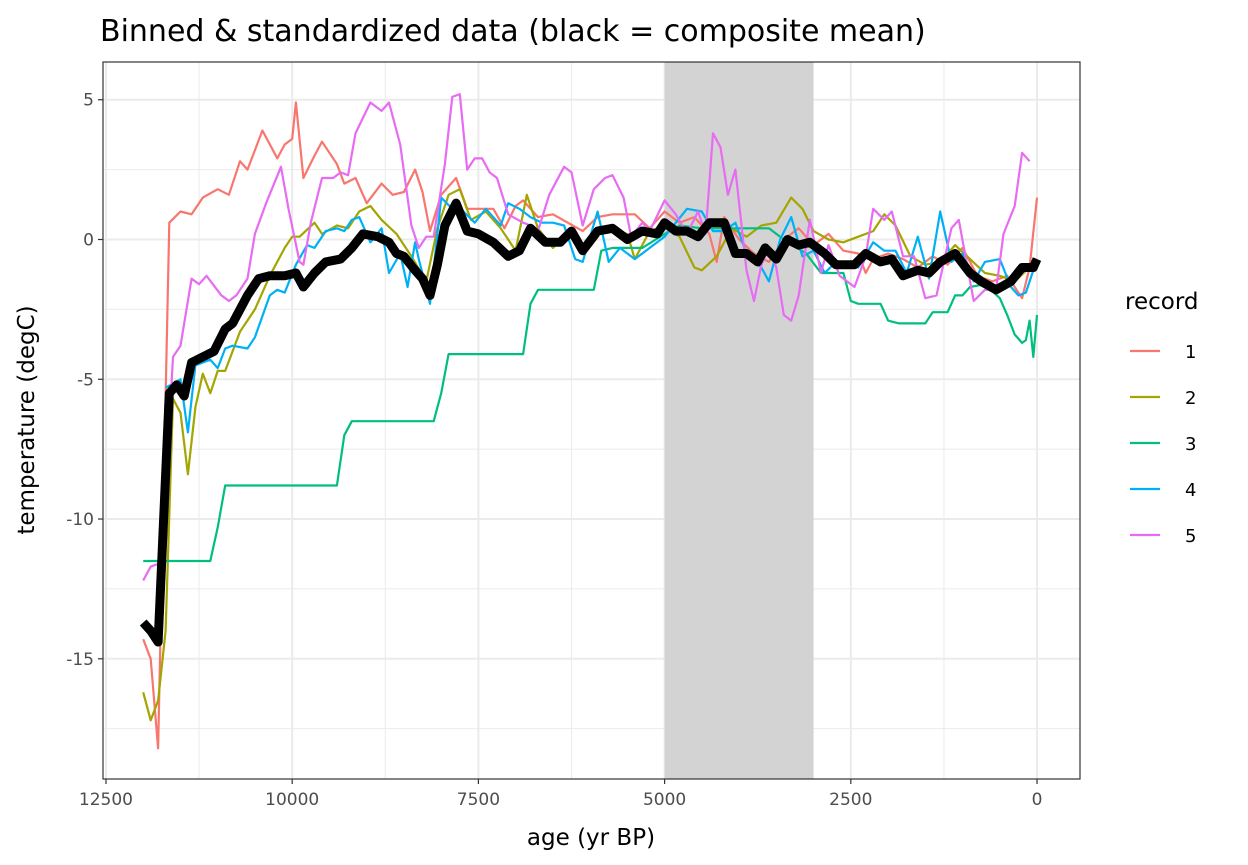 The width and height of the screenshot is (1248, 865). What do you see at coordinates (88, 101) in the screenshot?
I see `y-tick-label: 5` at bounding box center [88, 101].